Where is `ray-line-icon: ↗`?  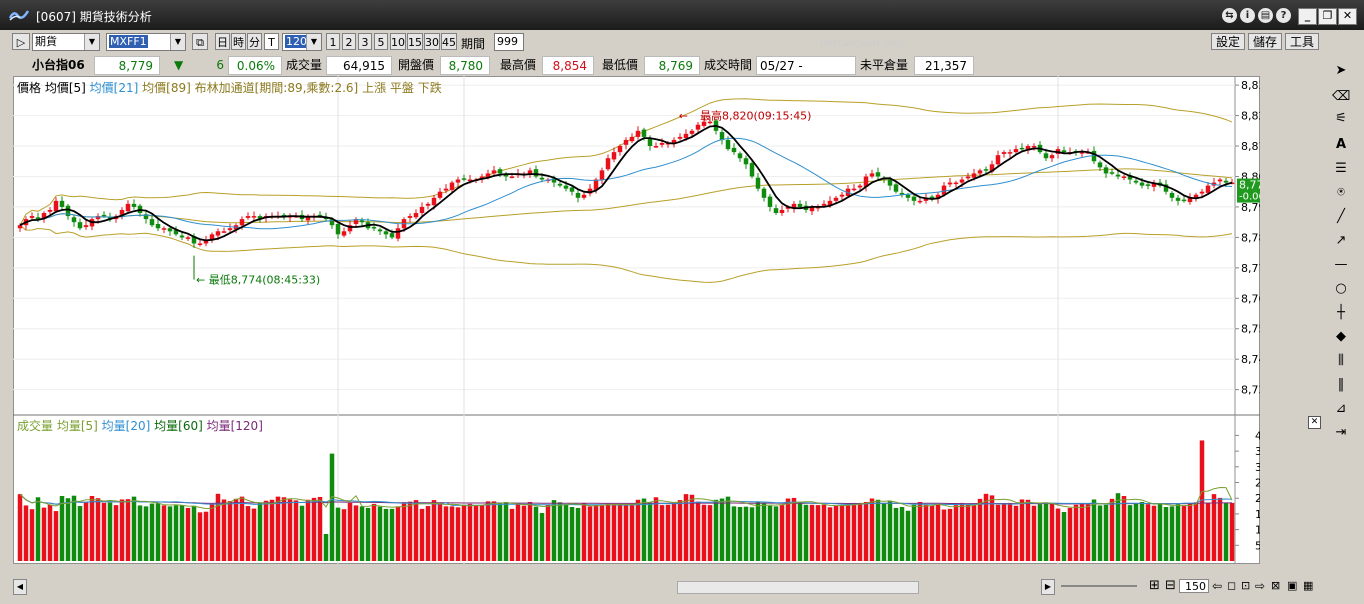 ray-line-icon: ↗ is located at coordinates (1341, 240).